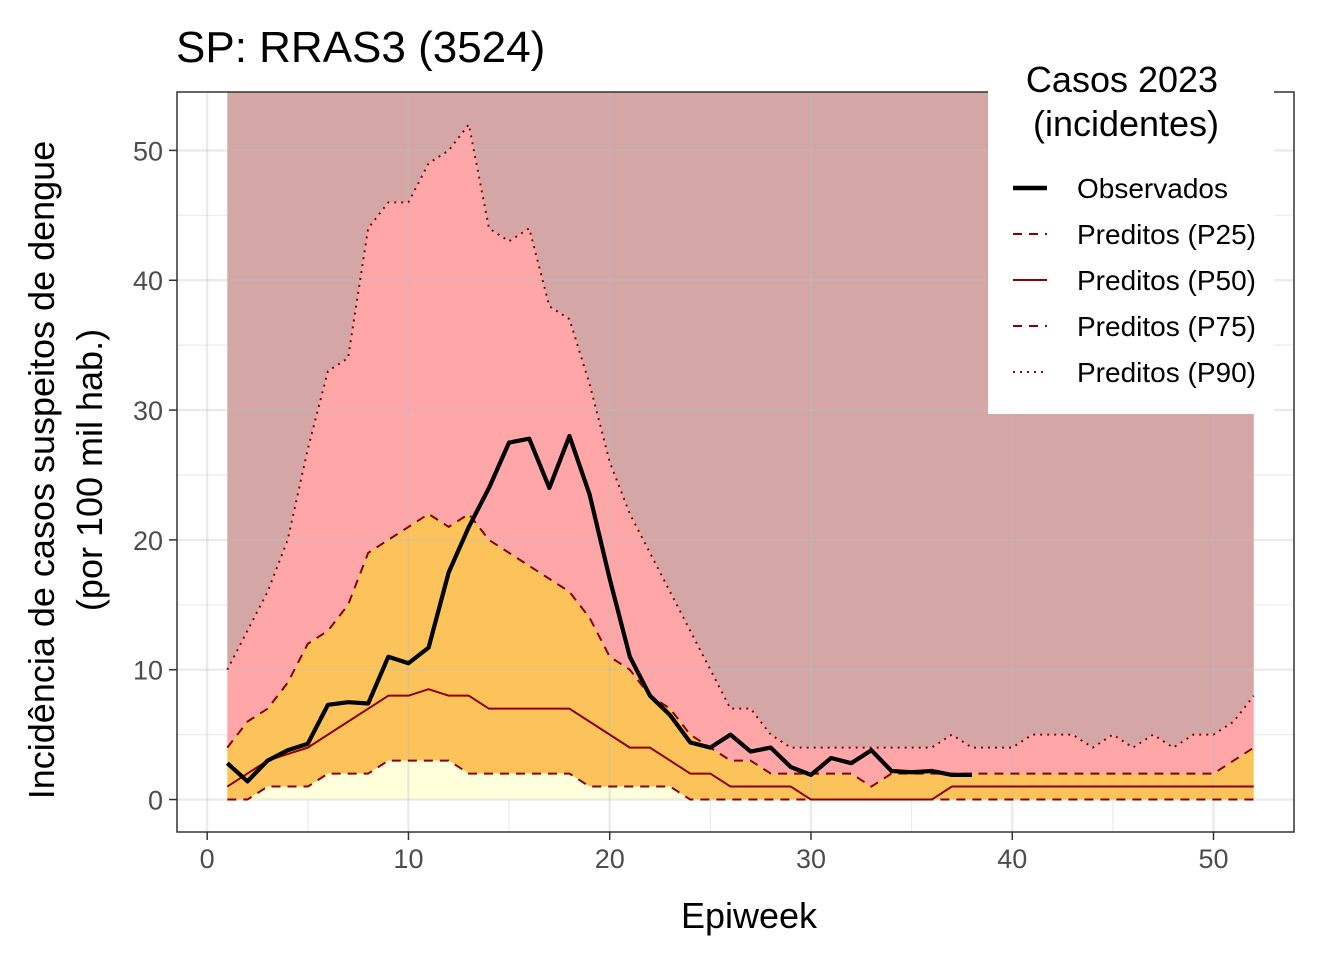 This screenshot has width=1344, height=960. I want to click on legend-entry-label: Preditos (P90), so click(1166, 372).